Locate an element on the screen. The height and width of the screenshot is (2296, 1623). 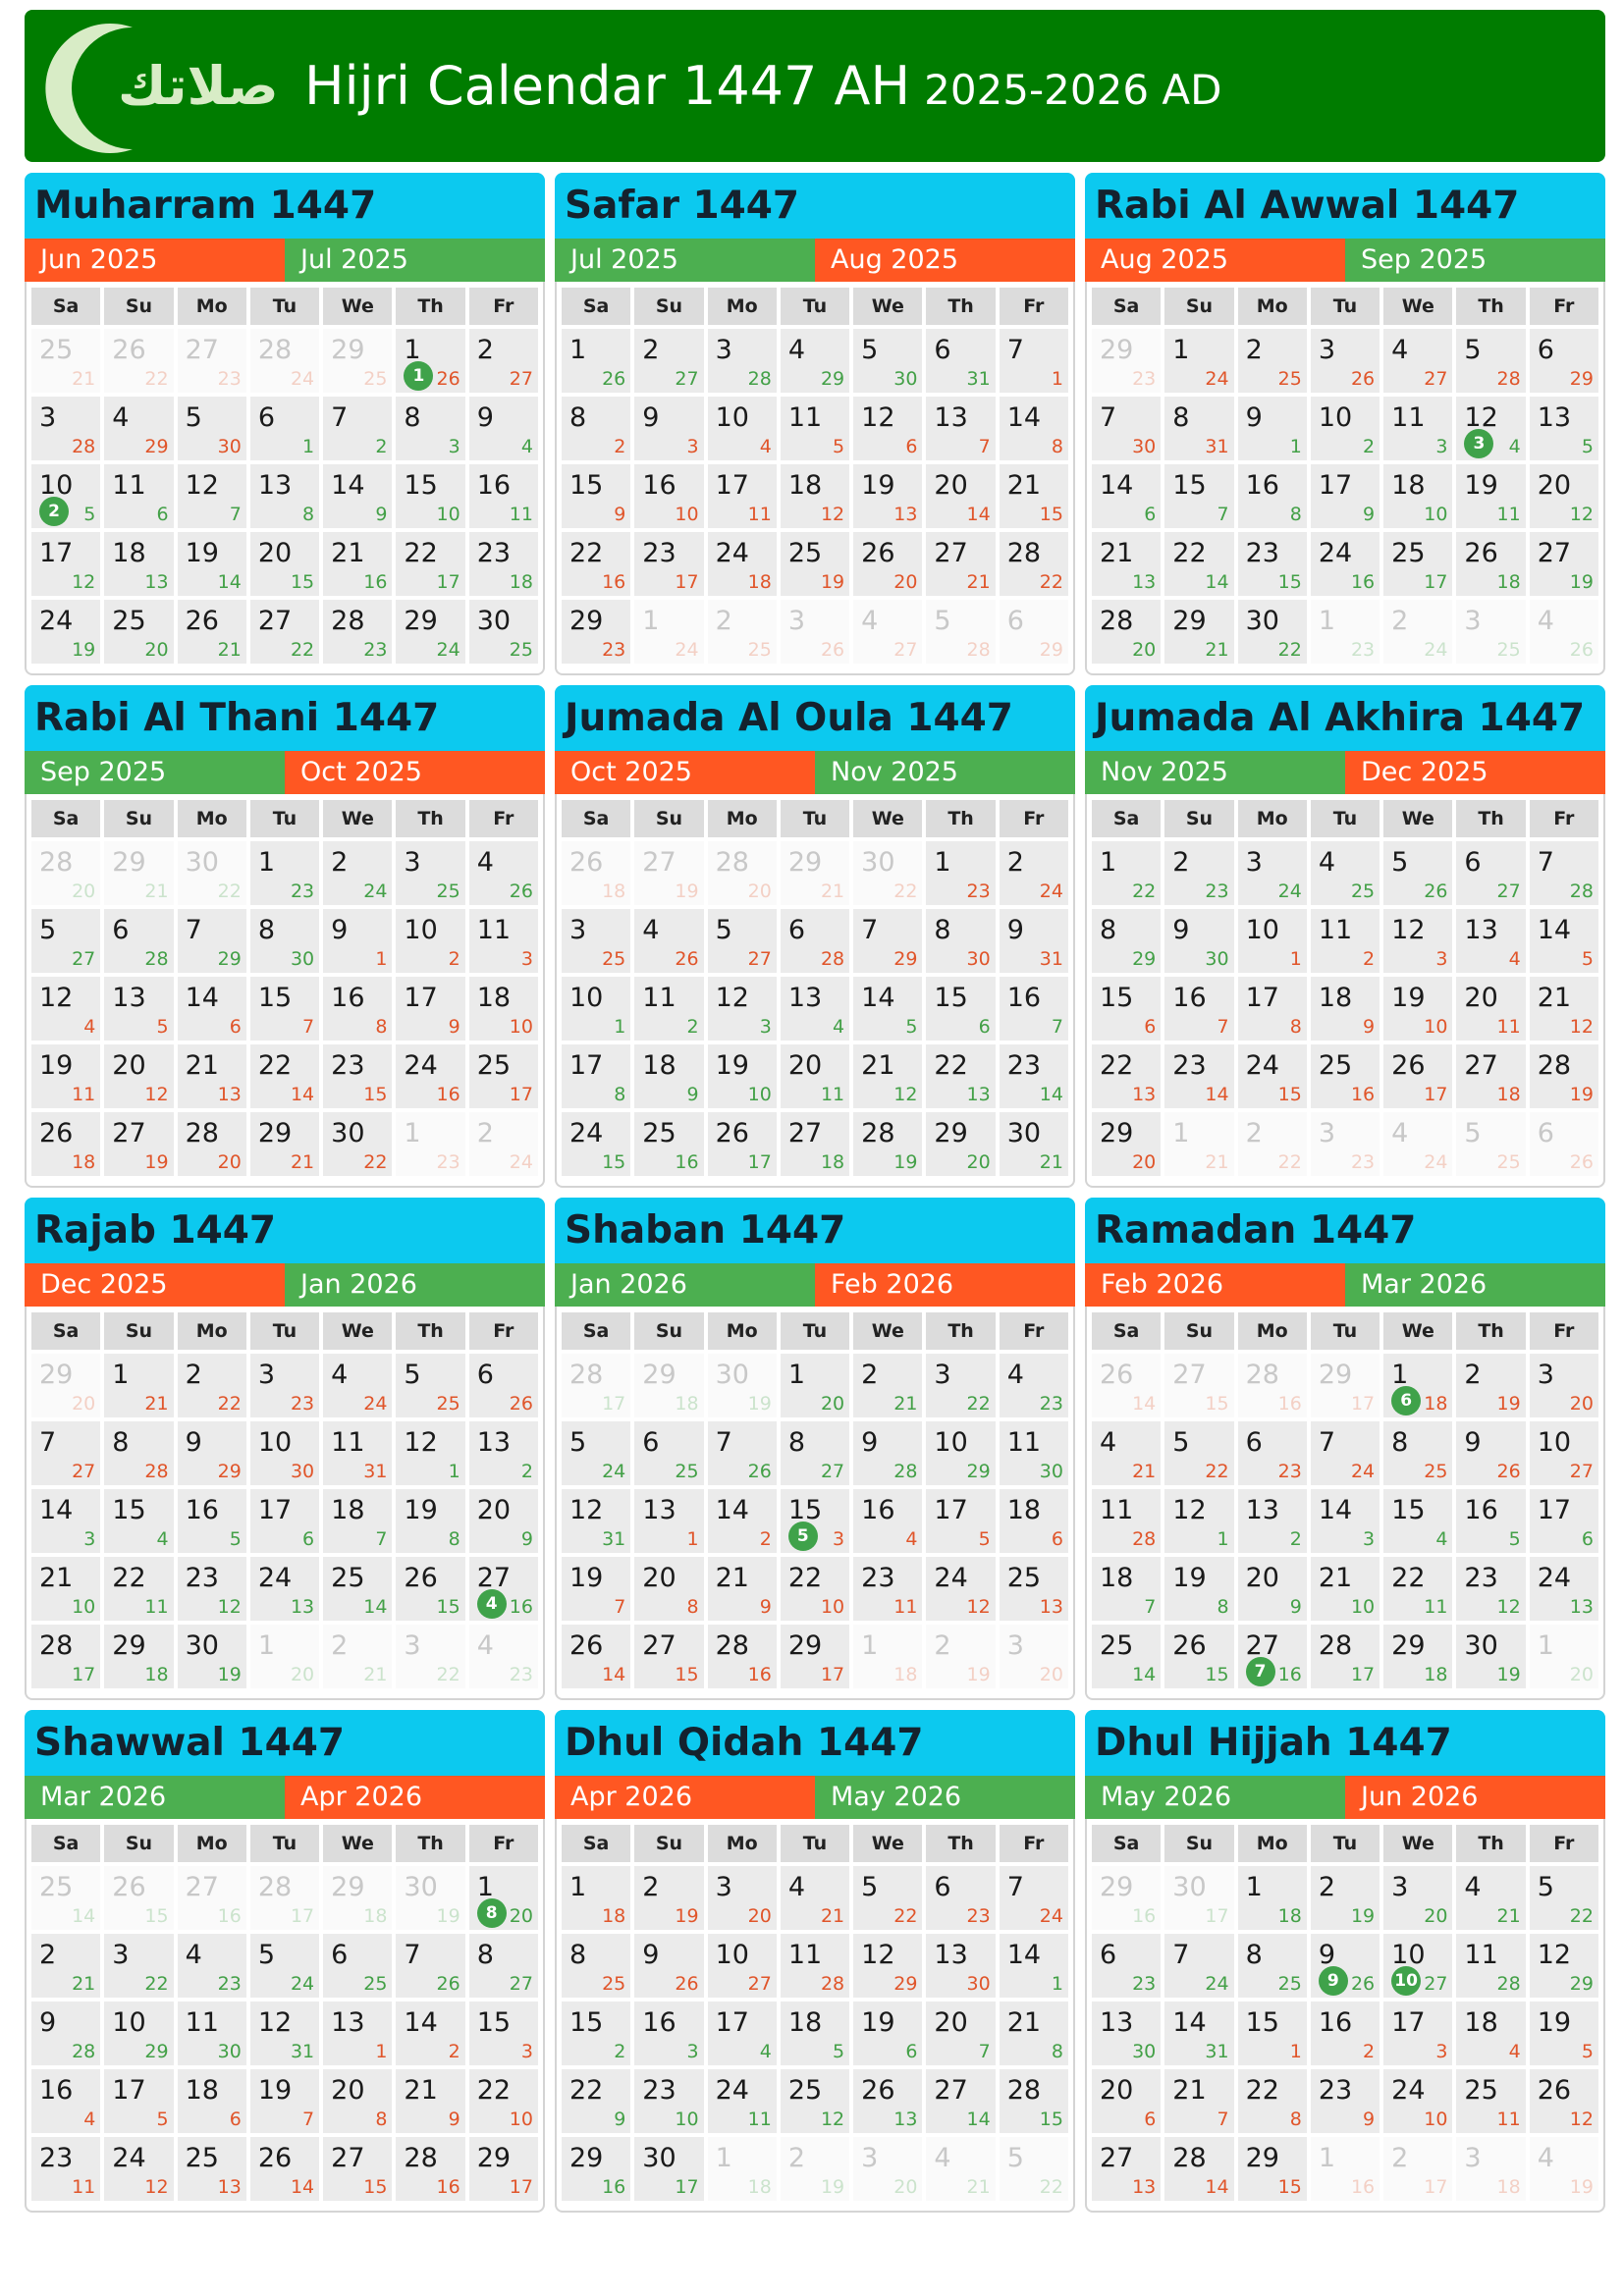
day-cell: 9 28 is located at coordinates (888, 1453).